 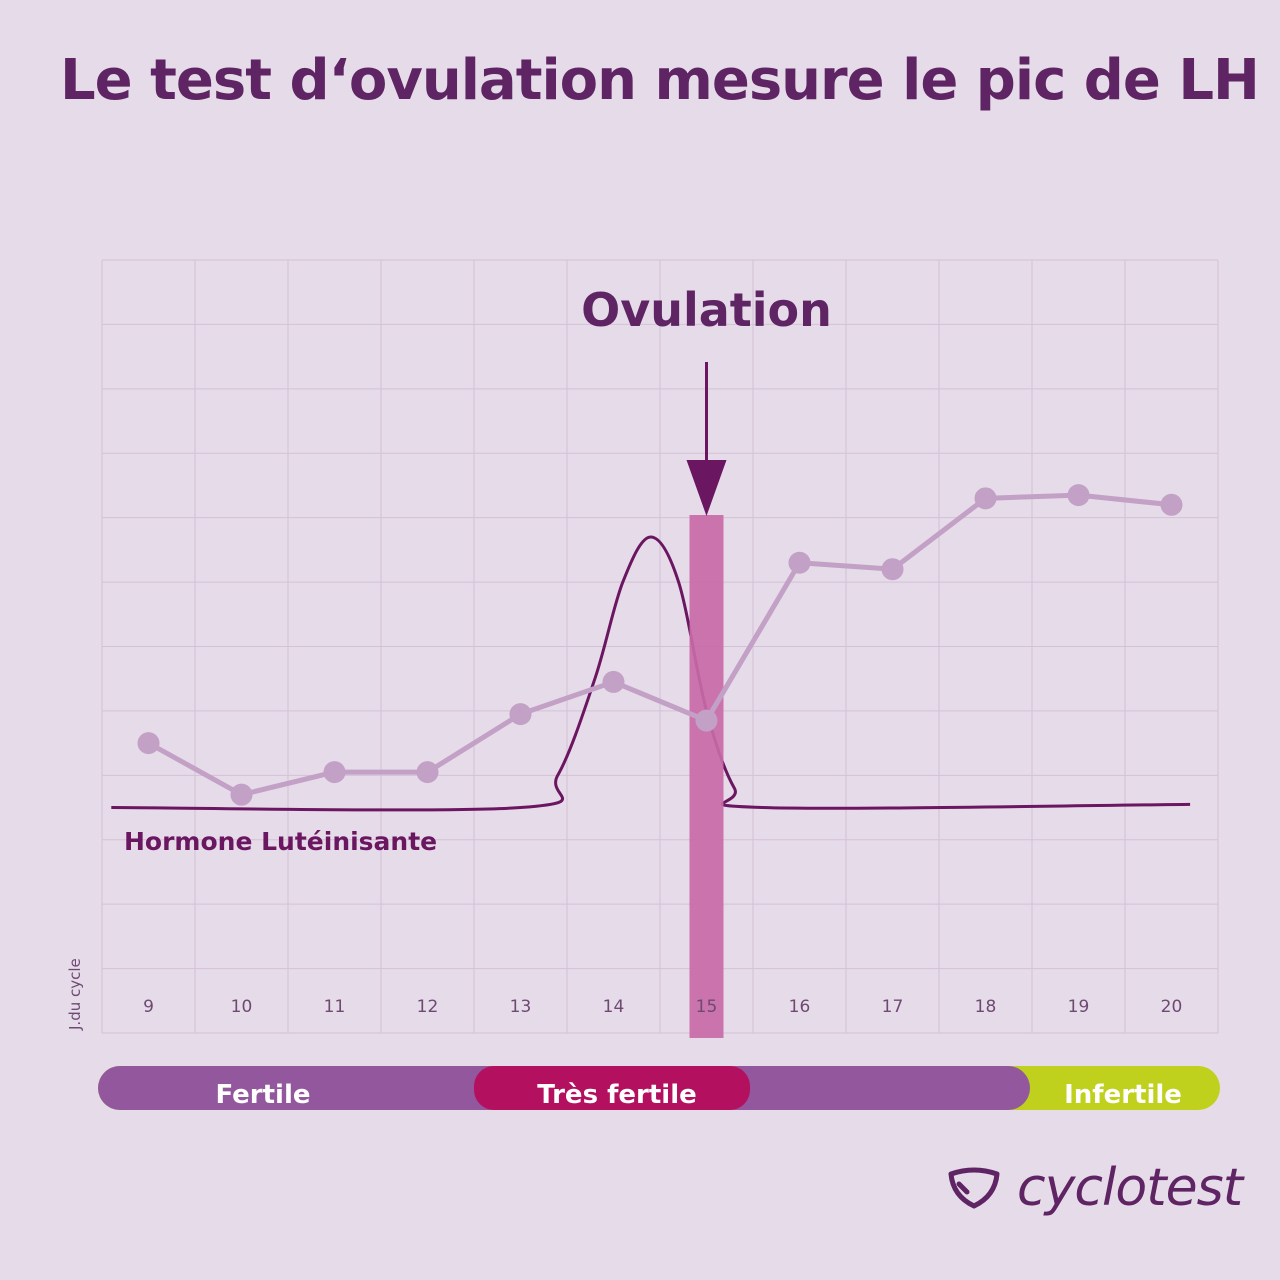 I want to click on phase-bar: Fertile Très fertile Infertile, so click(x=659, y=1088).